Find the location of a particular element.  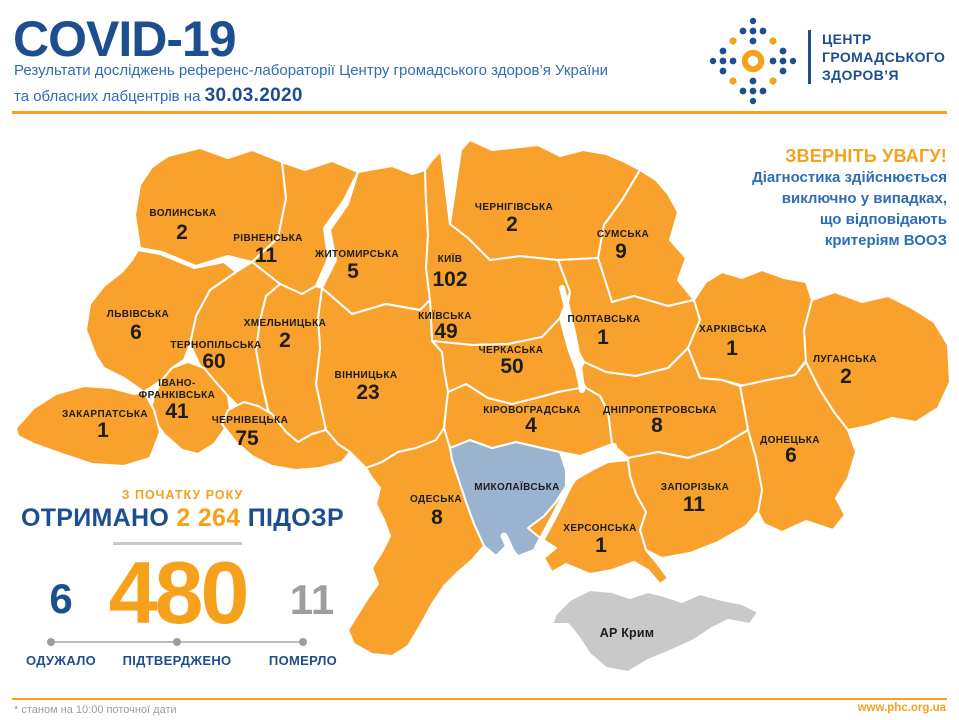

received-value: 2 264 is located at coordinates (208, 518).